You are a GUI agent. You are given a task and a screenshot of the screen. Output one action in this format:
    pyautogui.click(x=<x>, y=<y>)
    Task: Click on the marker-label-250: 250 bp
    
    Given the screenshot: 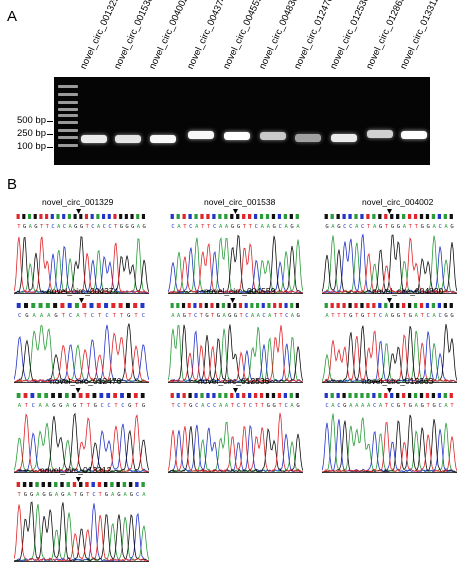 What is the action you would take?
    pyautogui.click(x=31, y=133)
    